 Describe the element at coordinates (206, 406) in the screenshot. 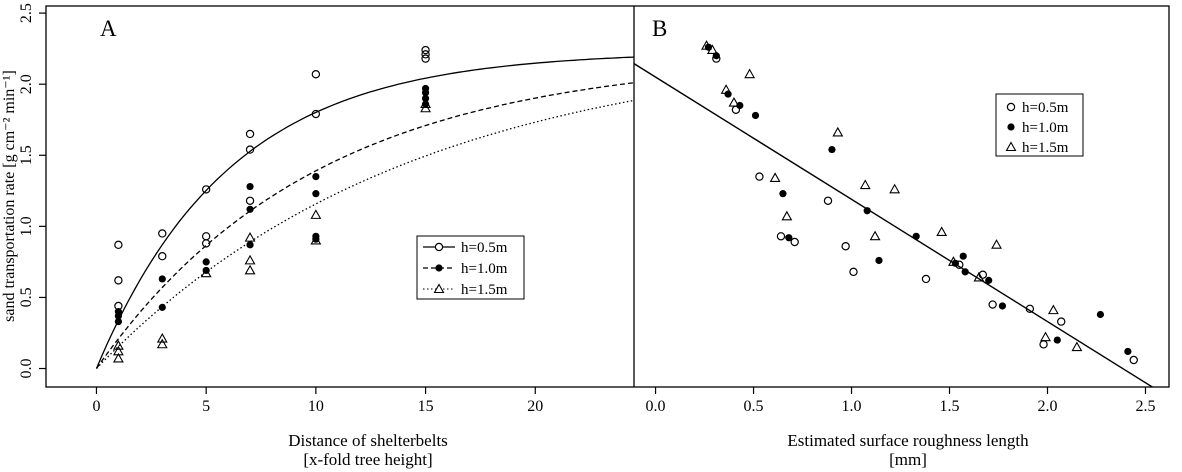

I see `x-tick-label-a-1: 5` at that location.